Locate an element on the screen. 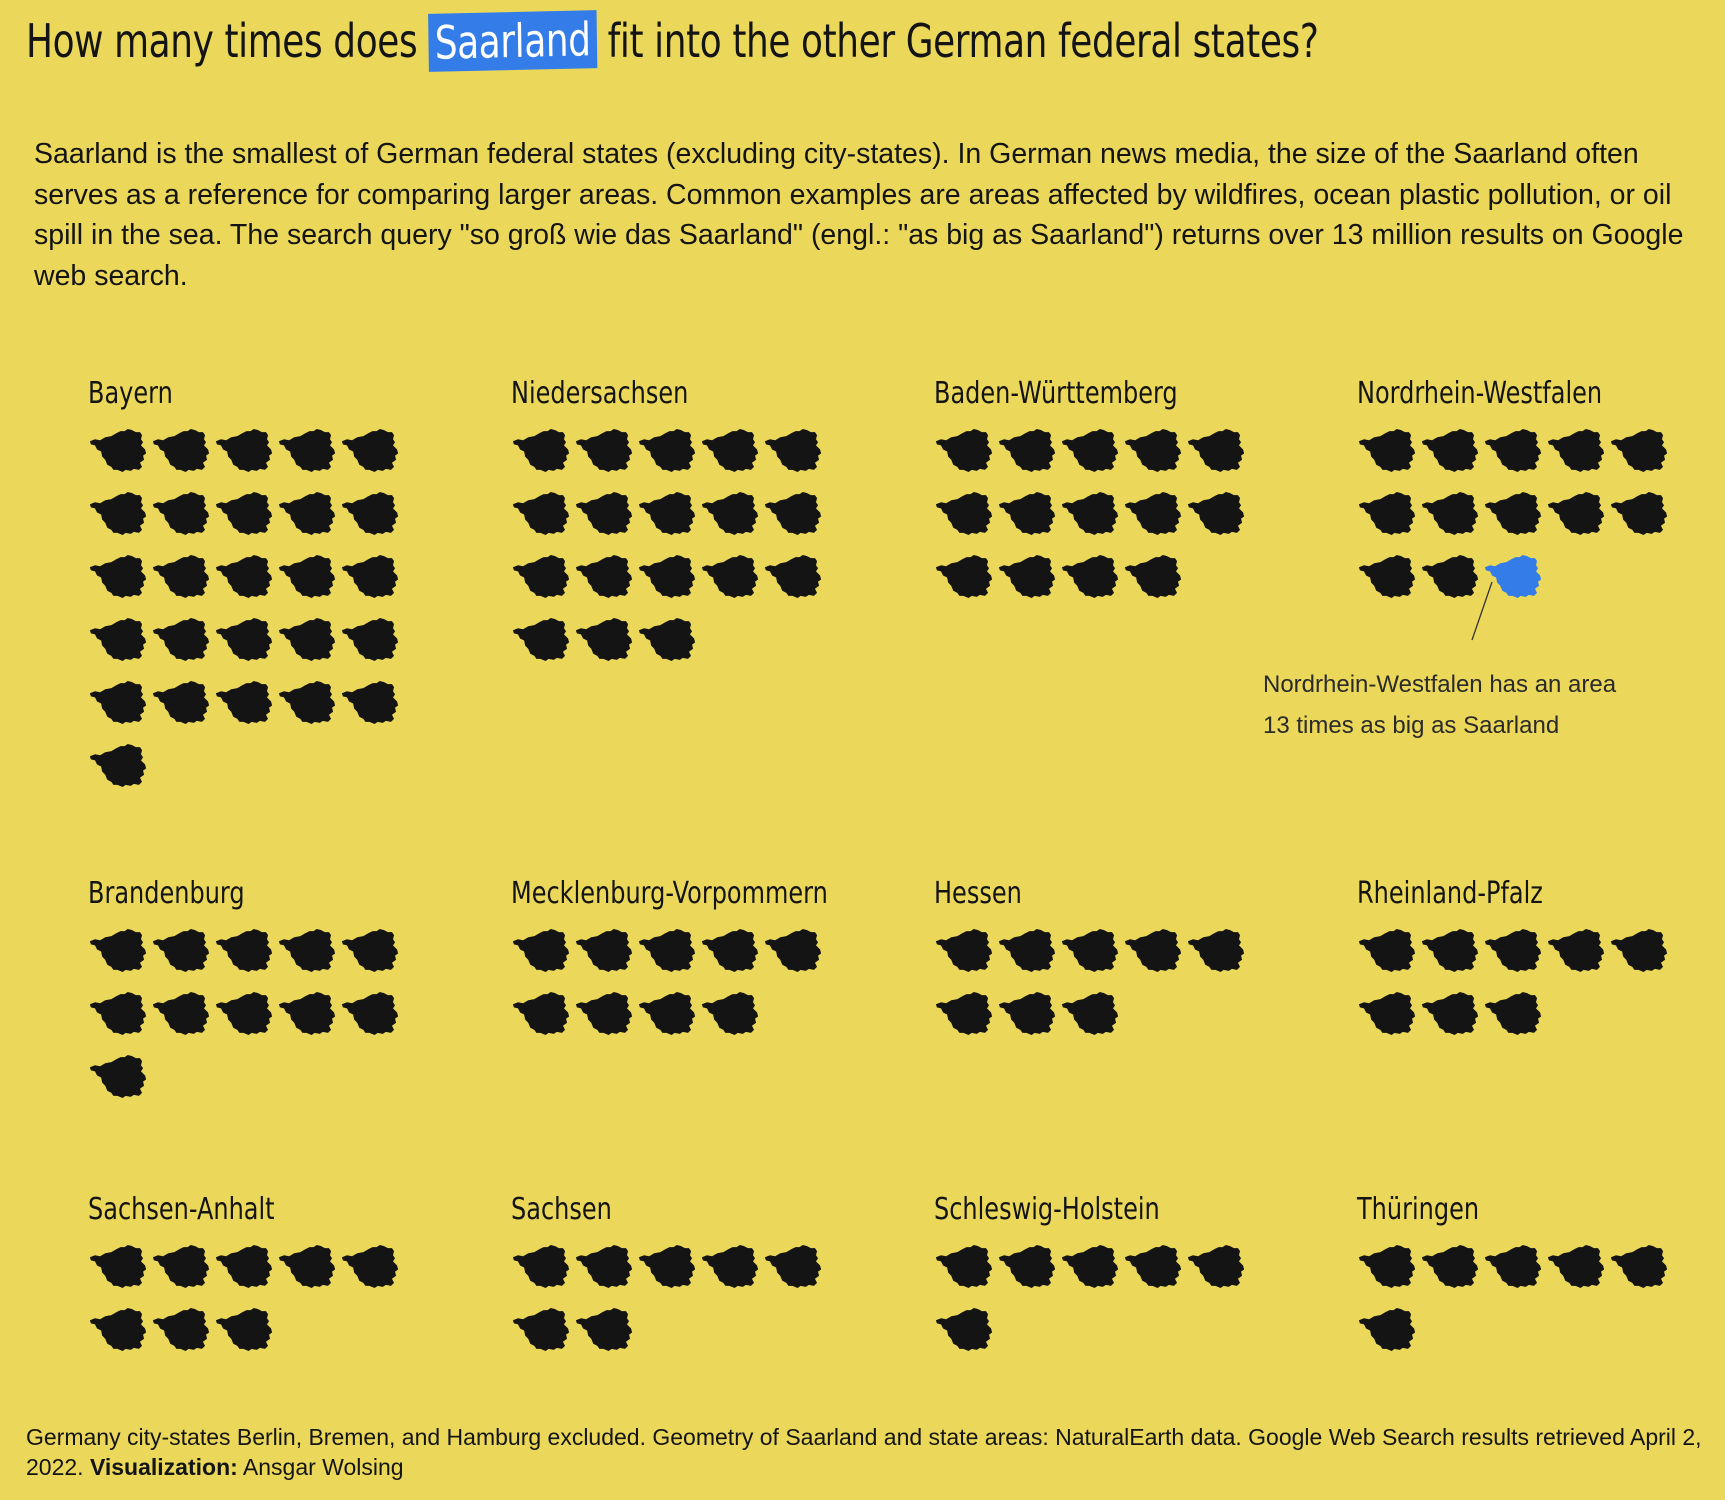 This screenshot has width=1725, height=1500. footer-credit-label: Visualization: is located at coordinates (163, 1467).